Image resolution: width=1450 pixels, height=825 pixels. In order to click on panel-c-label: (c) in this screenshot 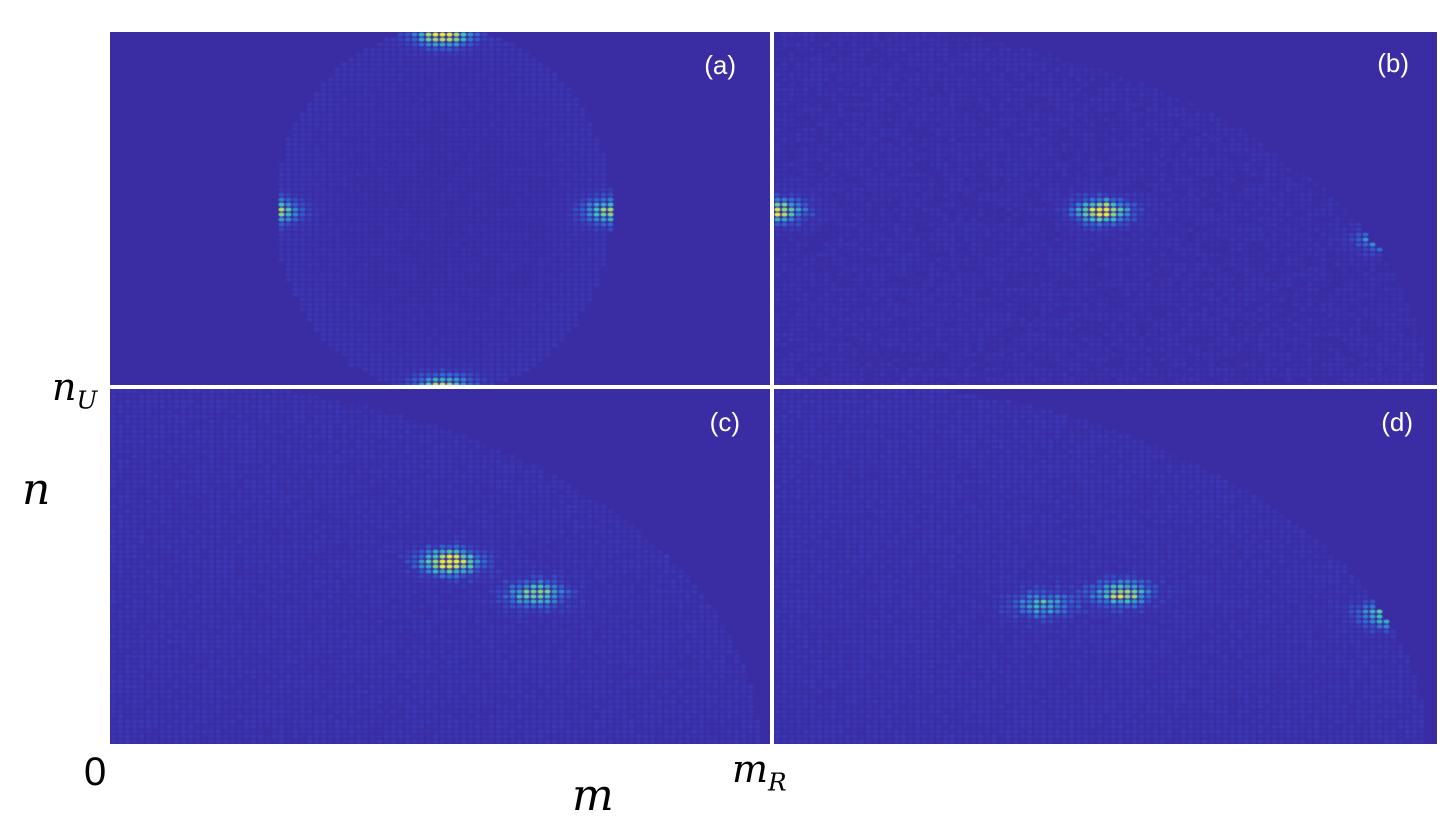, I will do `click(724, 422)`.